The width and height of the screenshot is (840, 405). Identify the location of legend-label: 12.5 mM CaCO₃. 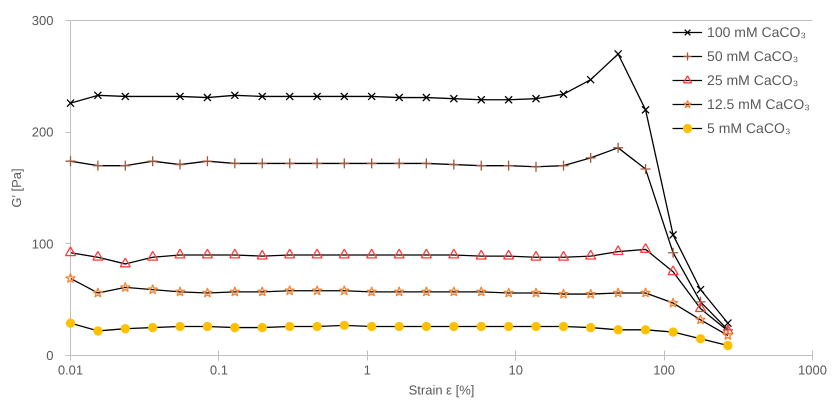
(758, 104).